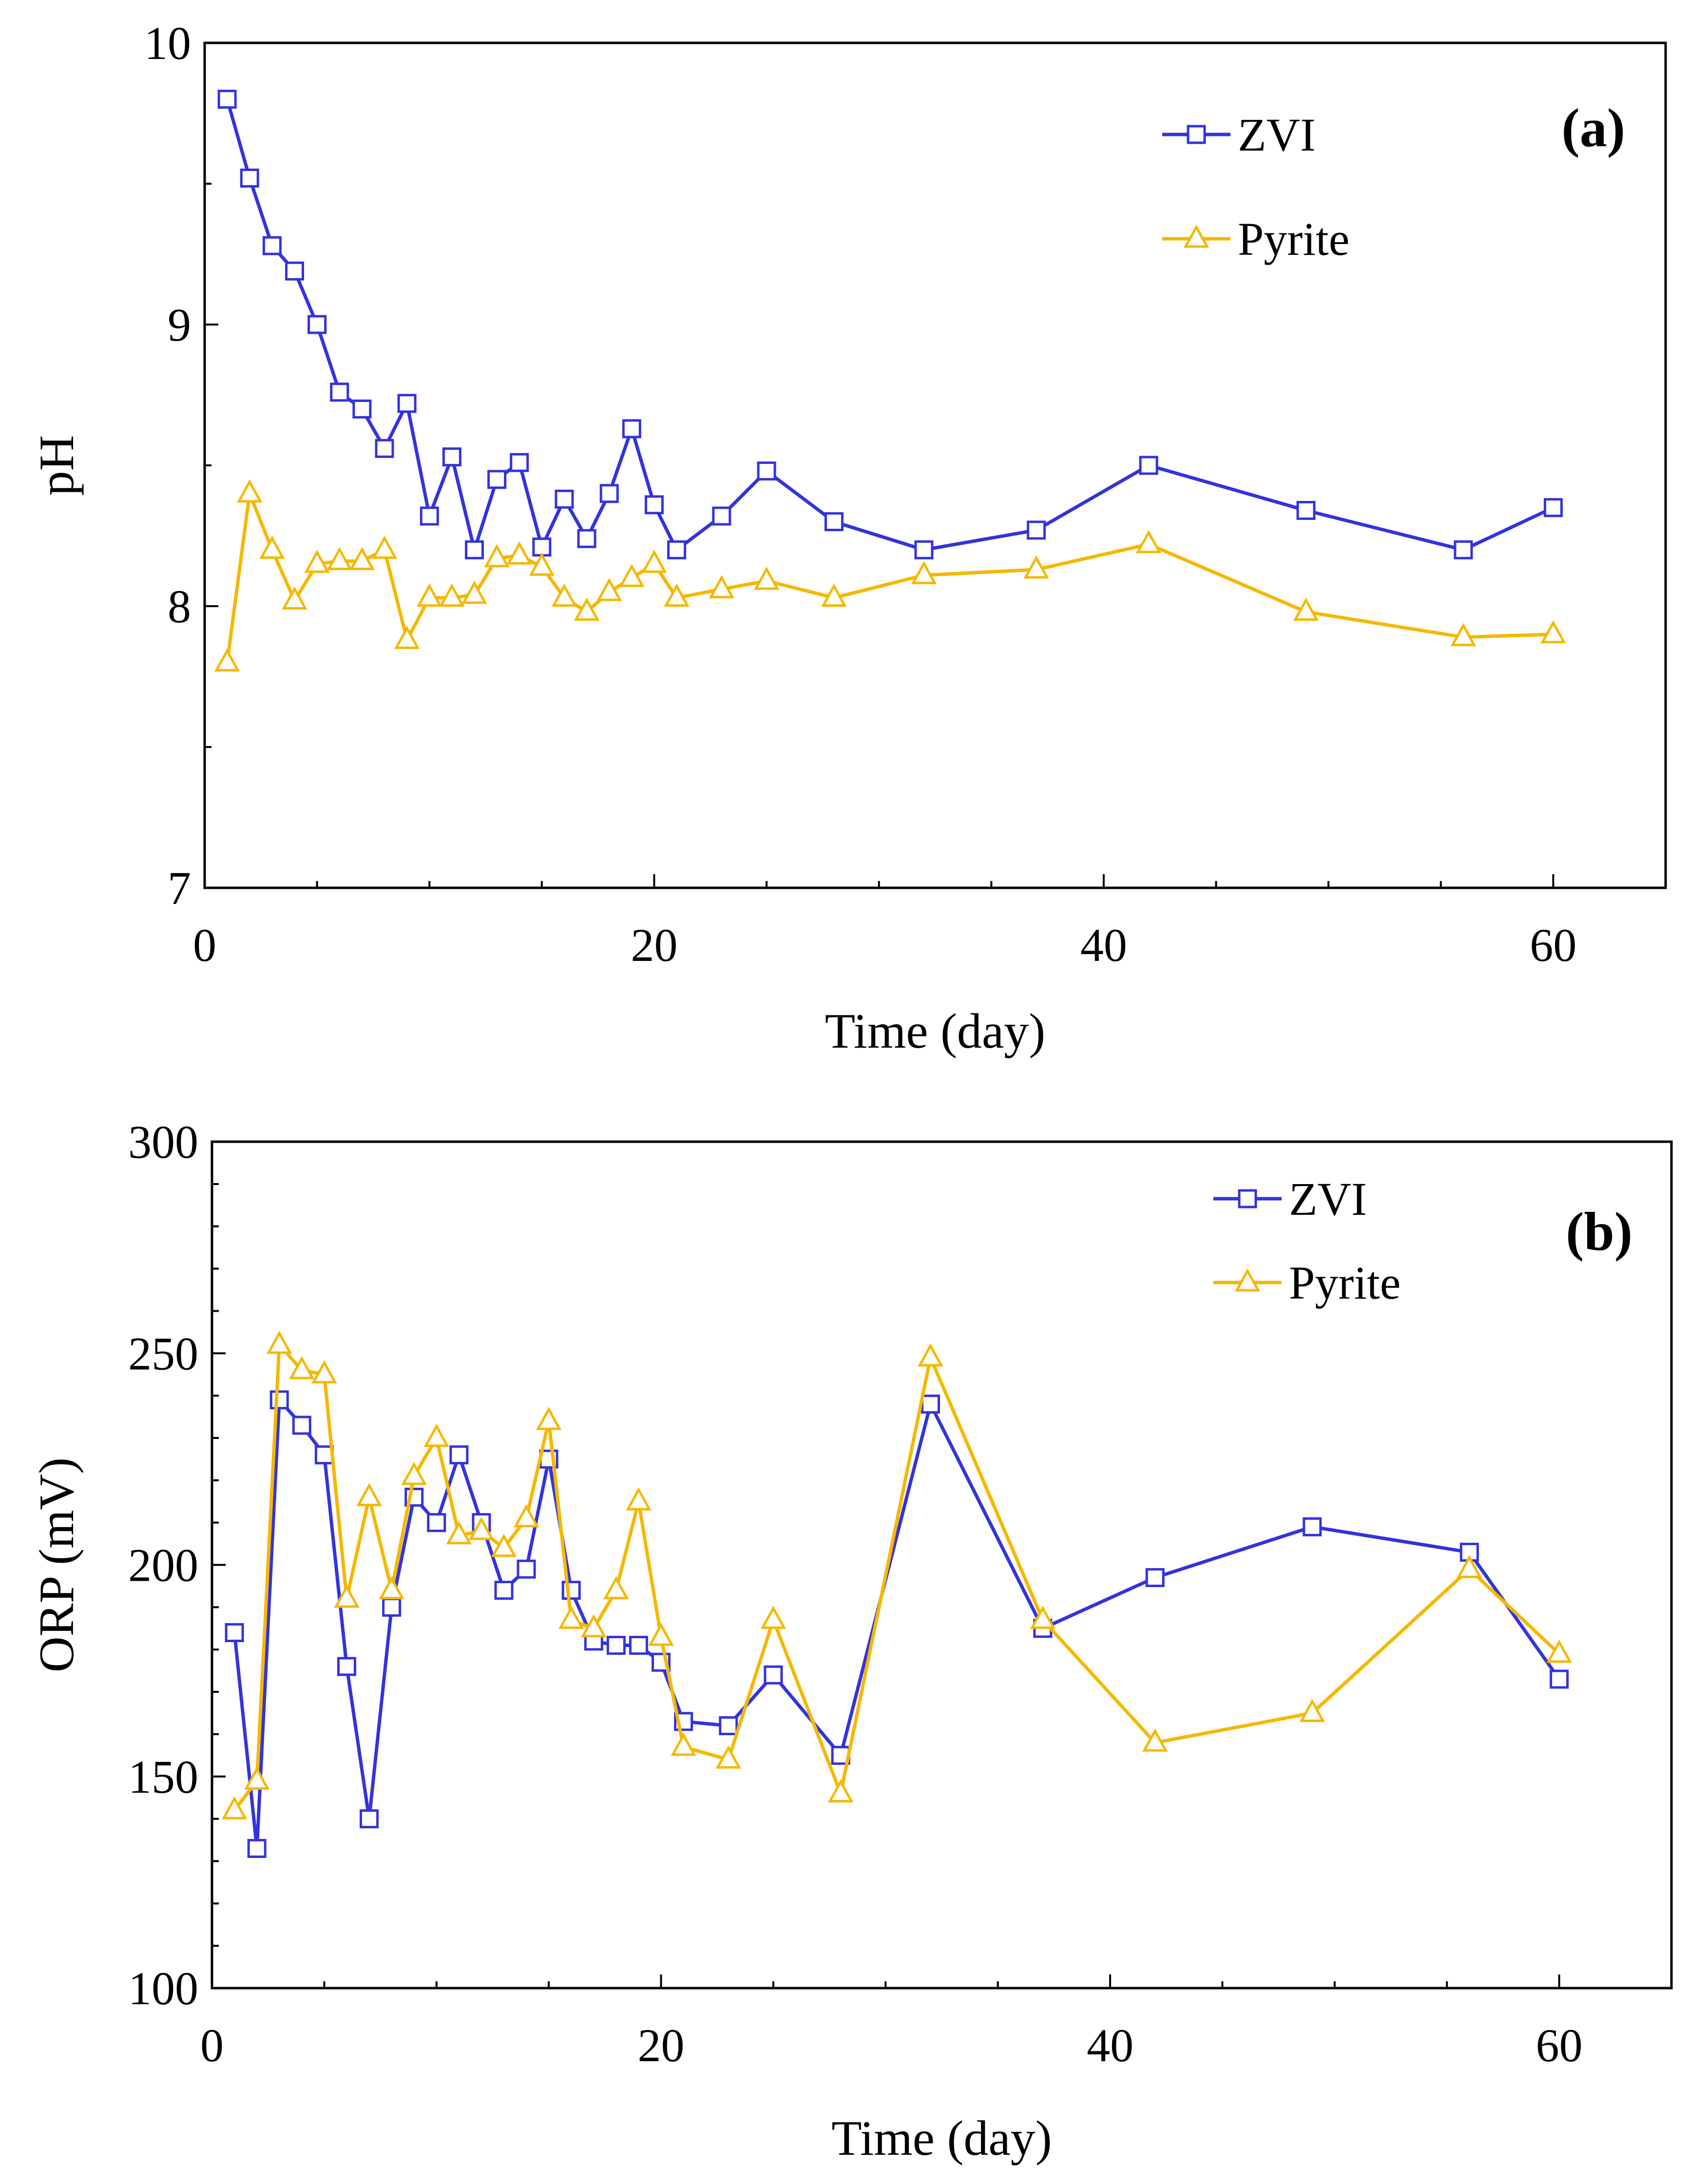 The height and width of the screenshot is (2184, 1689). I want to click on y-tick-label: 10, so click(168, 43).